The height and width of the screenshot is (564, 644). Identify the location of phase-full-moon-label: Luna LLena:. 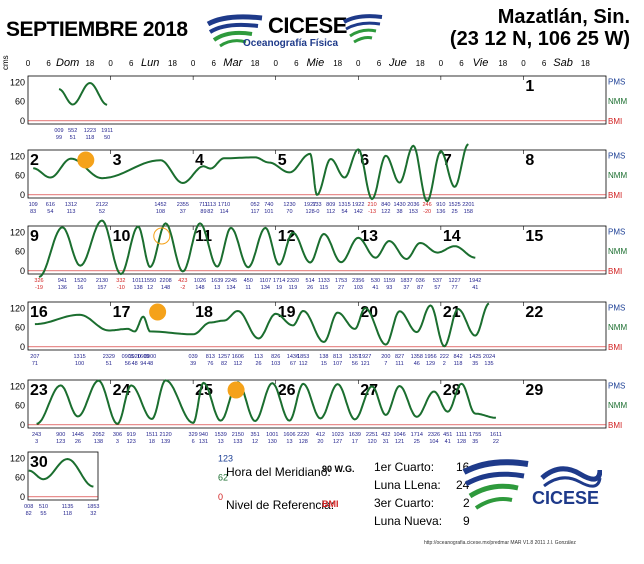
(407, 485).